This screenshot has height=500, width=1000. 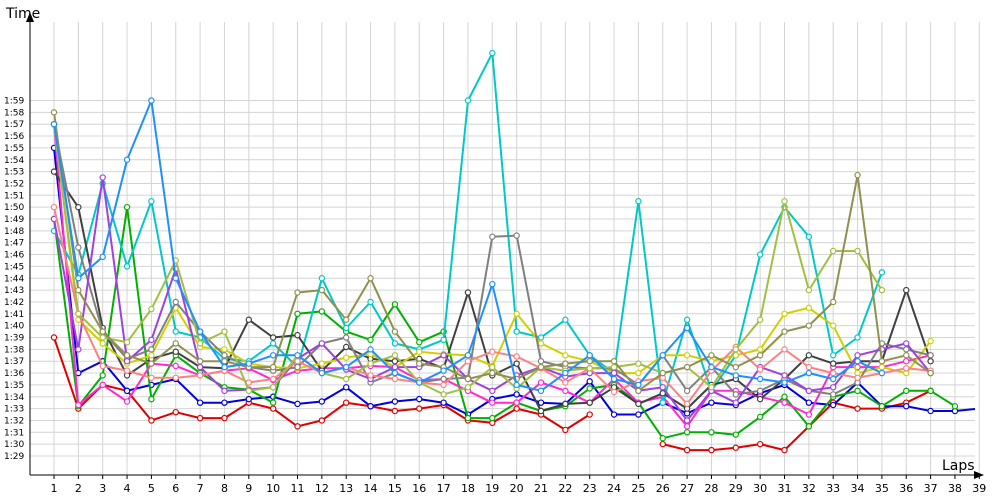 What do you see at coordinates (14, 256) in the screenshot?
I see `y-tick-label: 1:46` at bounding box center [14, 256].